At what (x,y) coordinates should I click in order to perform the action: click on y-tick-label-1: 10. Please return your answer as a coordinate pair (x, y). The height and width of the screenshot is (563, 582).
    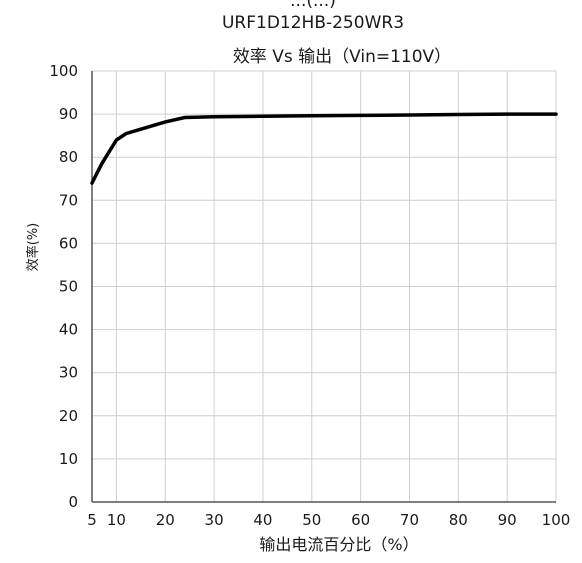
    Looking at the image, I should click on (68, 459).